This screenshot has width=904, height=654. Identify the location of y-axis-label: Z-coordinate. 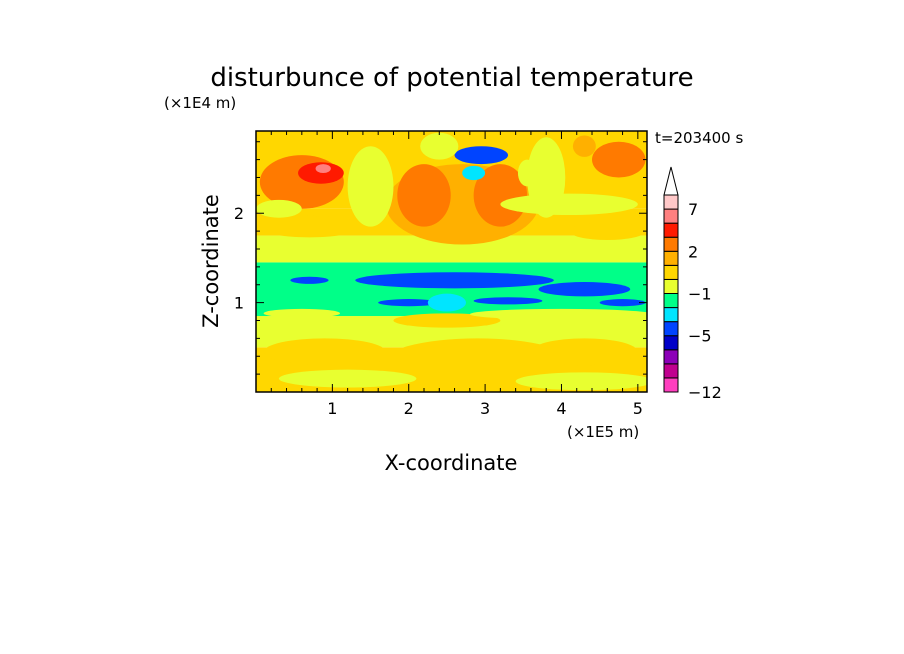
(211, 261).